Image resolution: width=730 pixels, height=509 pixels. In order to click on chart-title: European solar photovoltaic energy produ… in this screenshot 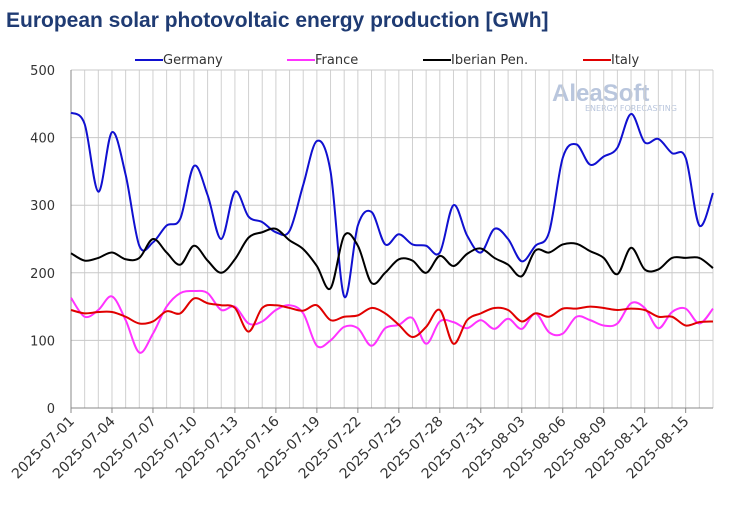, I will do `click(277, 20)`.